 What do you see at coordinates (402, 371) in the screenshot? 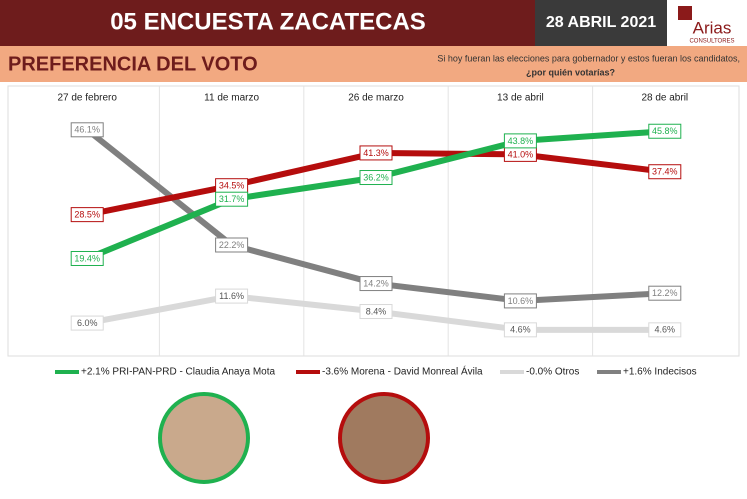
I see `legend-label: -3.6% Morena - David Monreal Ávila` at bounding box center [402, 371].